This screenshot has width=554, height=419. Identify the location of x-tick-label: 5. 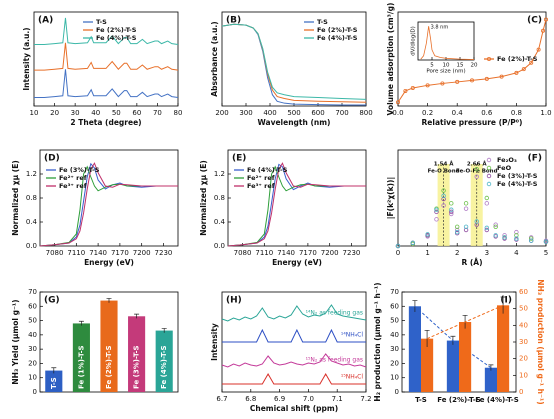
(546, 253).